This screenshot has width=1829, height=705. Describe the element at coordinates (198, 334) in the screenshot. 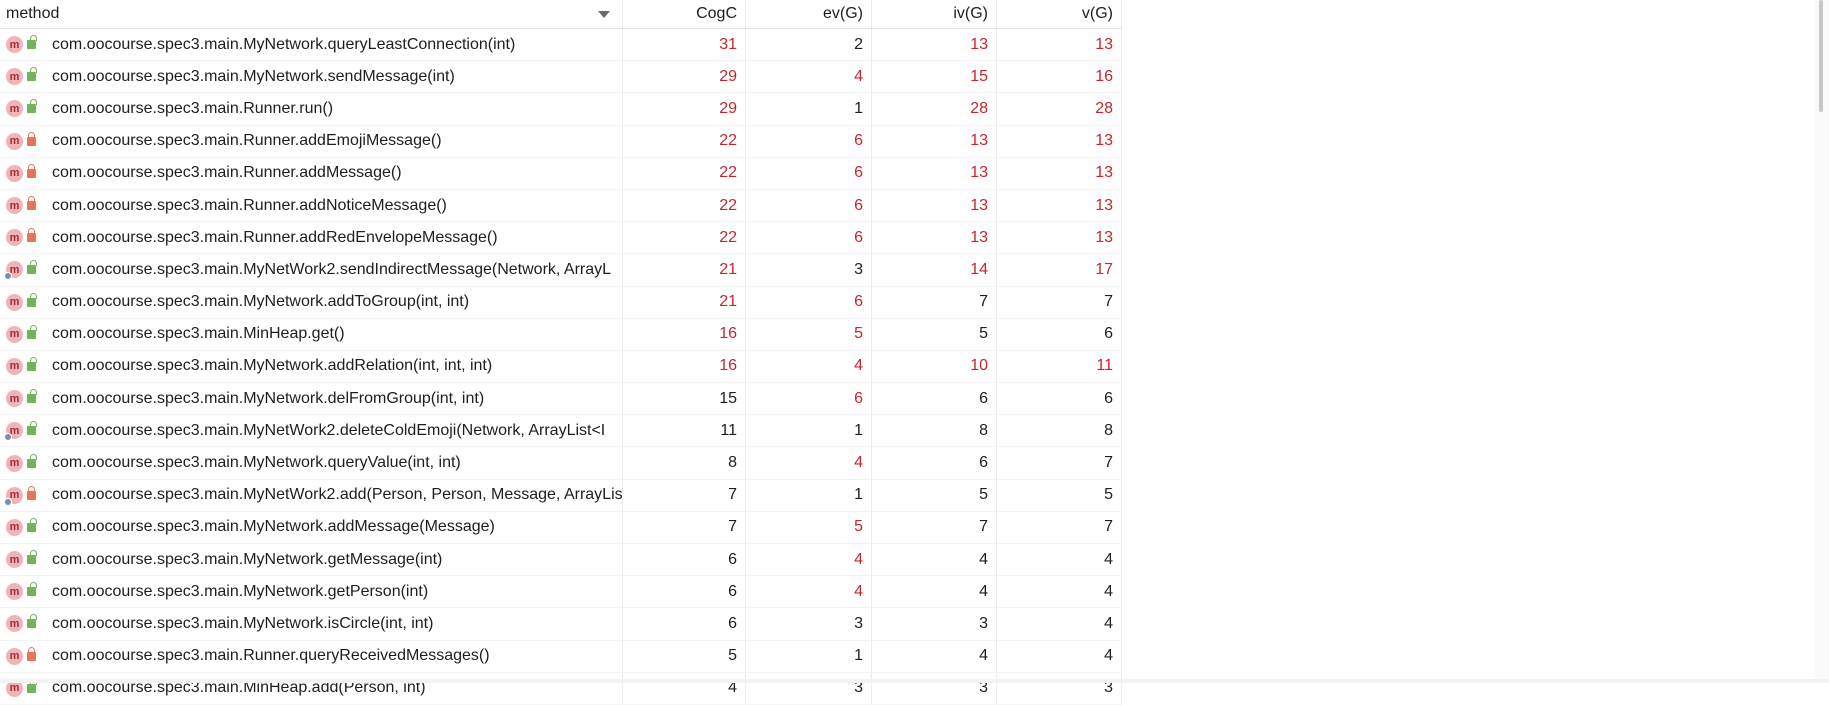

I see `method-name: com.oocourse.spec3.main.MinHeap.get()` at that location.